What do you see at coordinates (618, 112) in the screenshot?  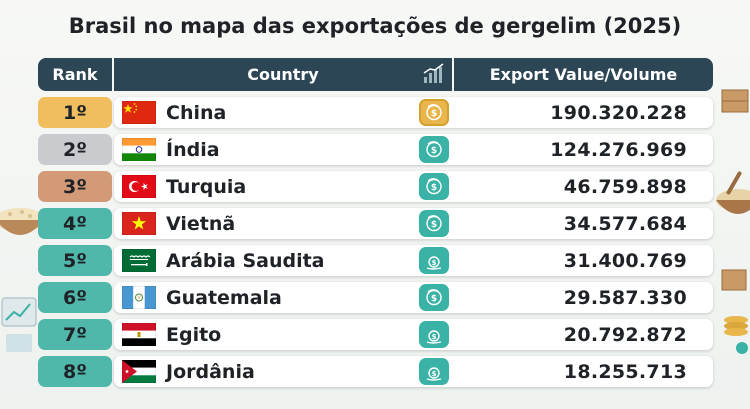 I see `export-value: 190.320.228` at bounding box center [618, 112].